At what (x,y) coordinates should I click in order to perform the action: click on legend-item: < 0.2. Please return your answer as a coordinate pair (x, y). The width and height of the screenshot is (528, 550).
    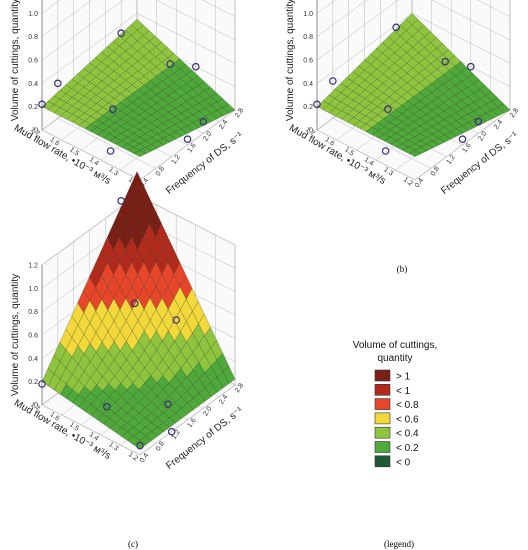
    Looking at the image, I should click on (396, 447).